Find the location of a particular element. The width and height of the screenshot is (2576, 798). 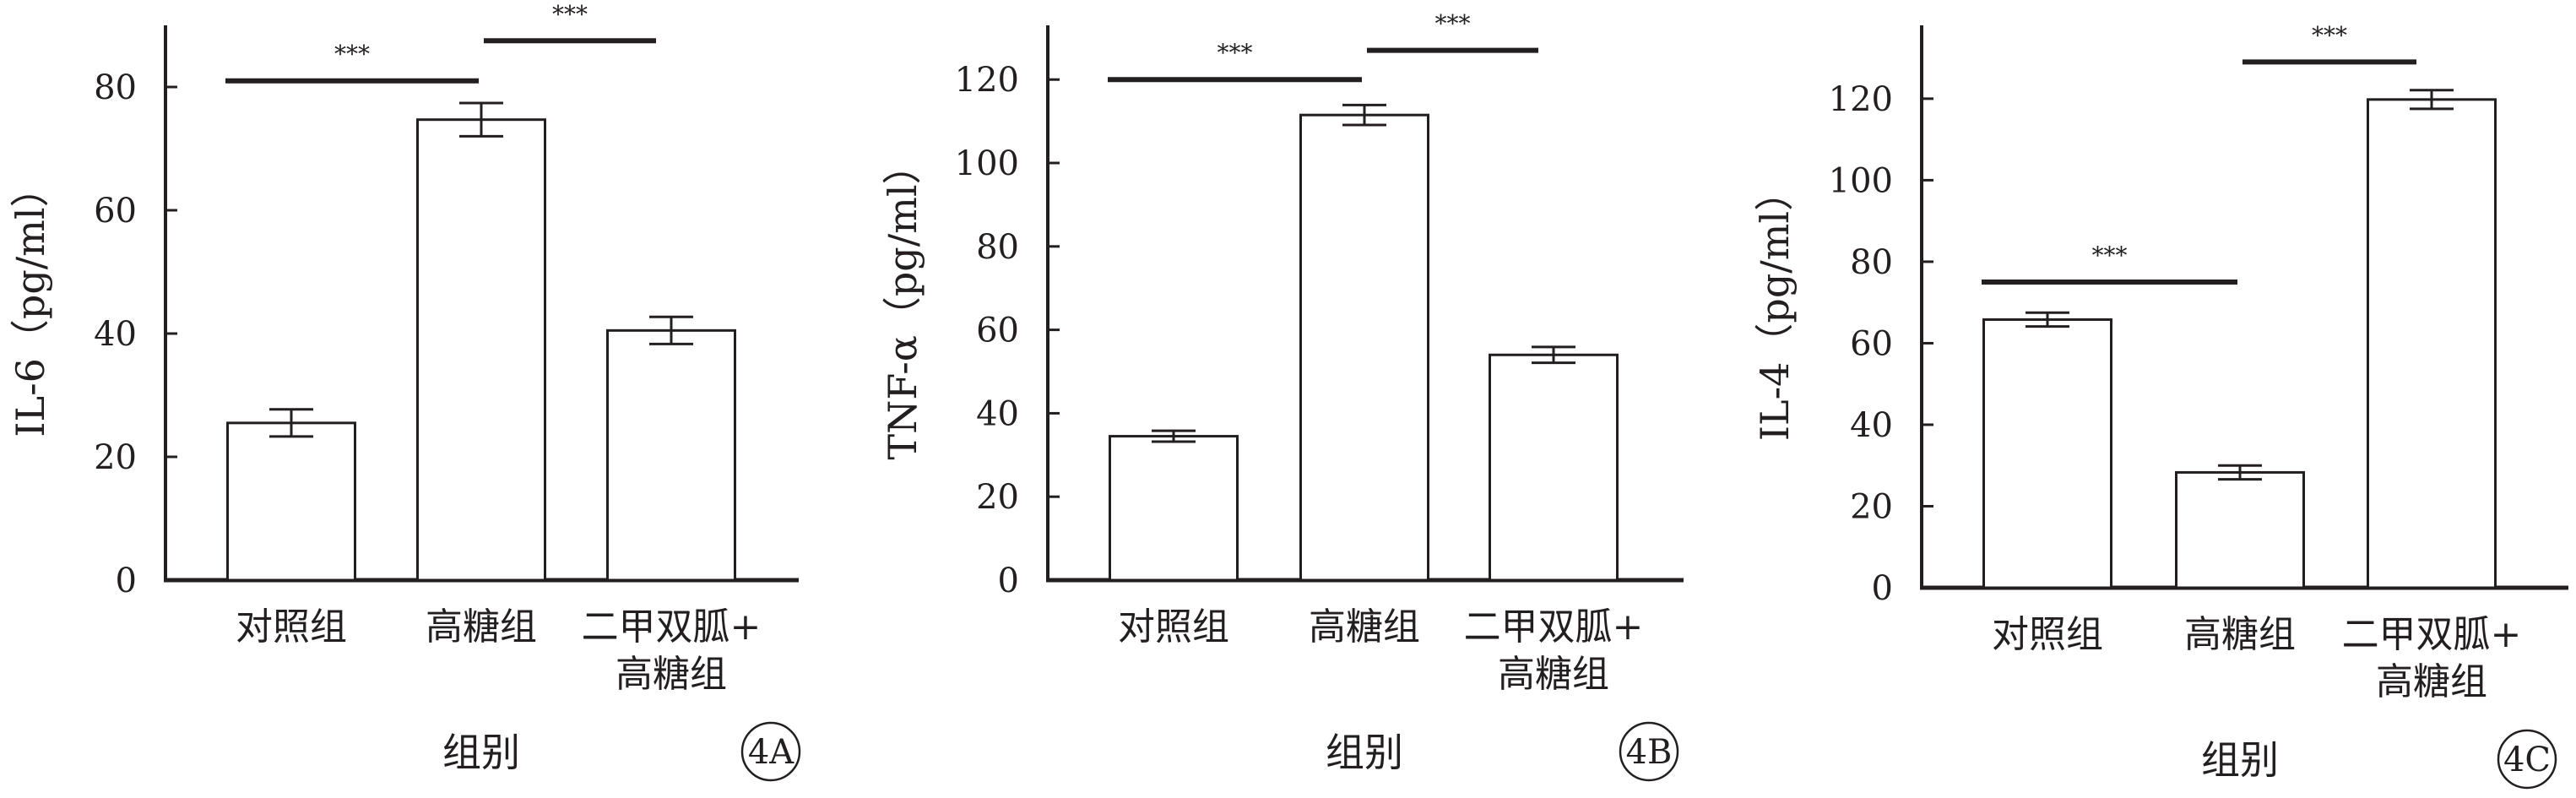

y-axis-title: TNF-α（pg/ml） is located at coordinates (902, 302).